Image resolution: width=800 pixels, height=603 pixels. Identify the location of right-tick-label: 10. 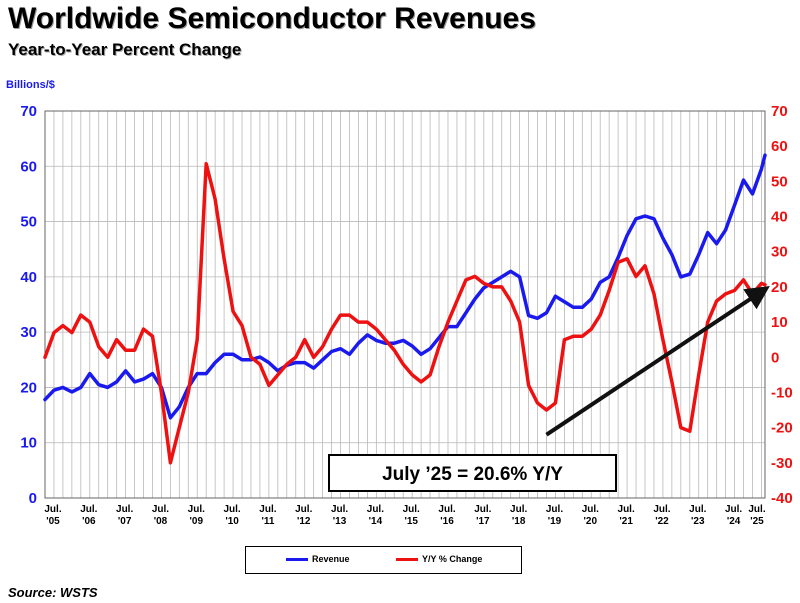
(779, 322).